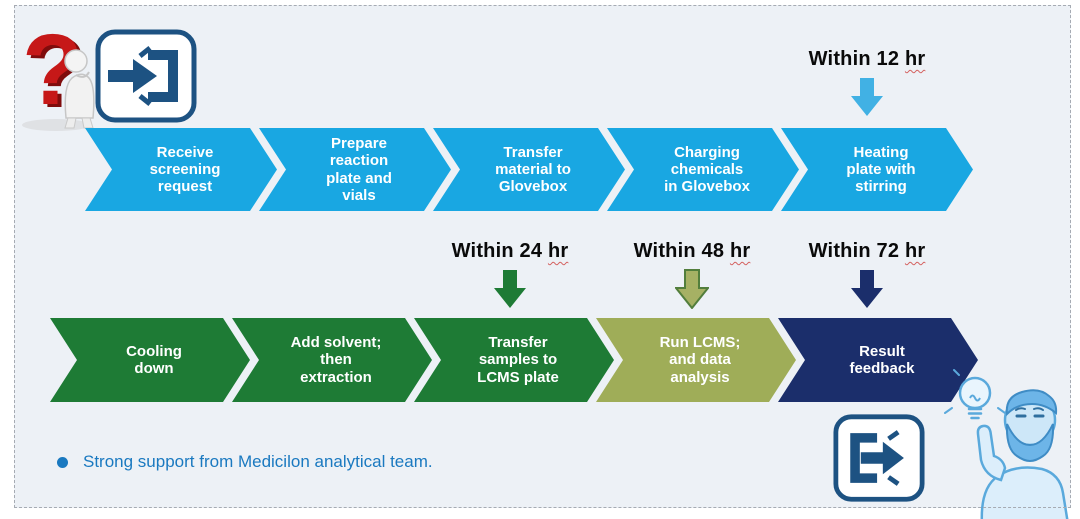 This screenshot has width=1080, height=519. I want to click on login-icon, so click(146, 76).